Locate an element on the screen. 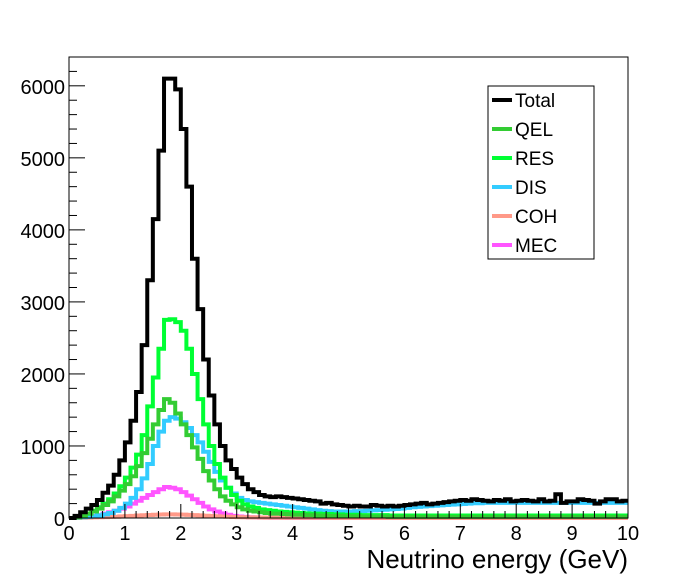 The height and width of the screenshot is (576, 698). legend-label-mec: MEC is located at coordinates (536, 246).